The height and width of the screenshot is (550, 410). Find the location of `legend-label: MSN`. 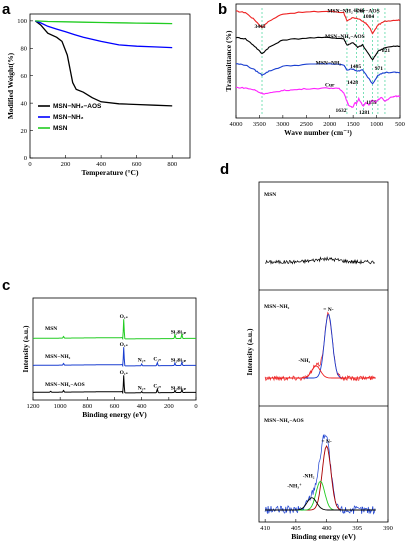

legend-label: MSN is located at coordinates (60, 128).